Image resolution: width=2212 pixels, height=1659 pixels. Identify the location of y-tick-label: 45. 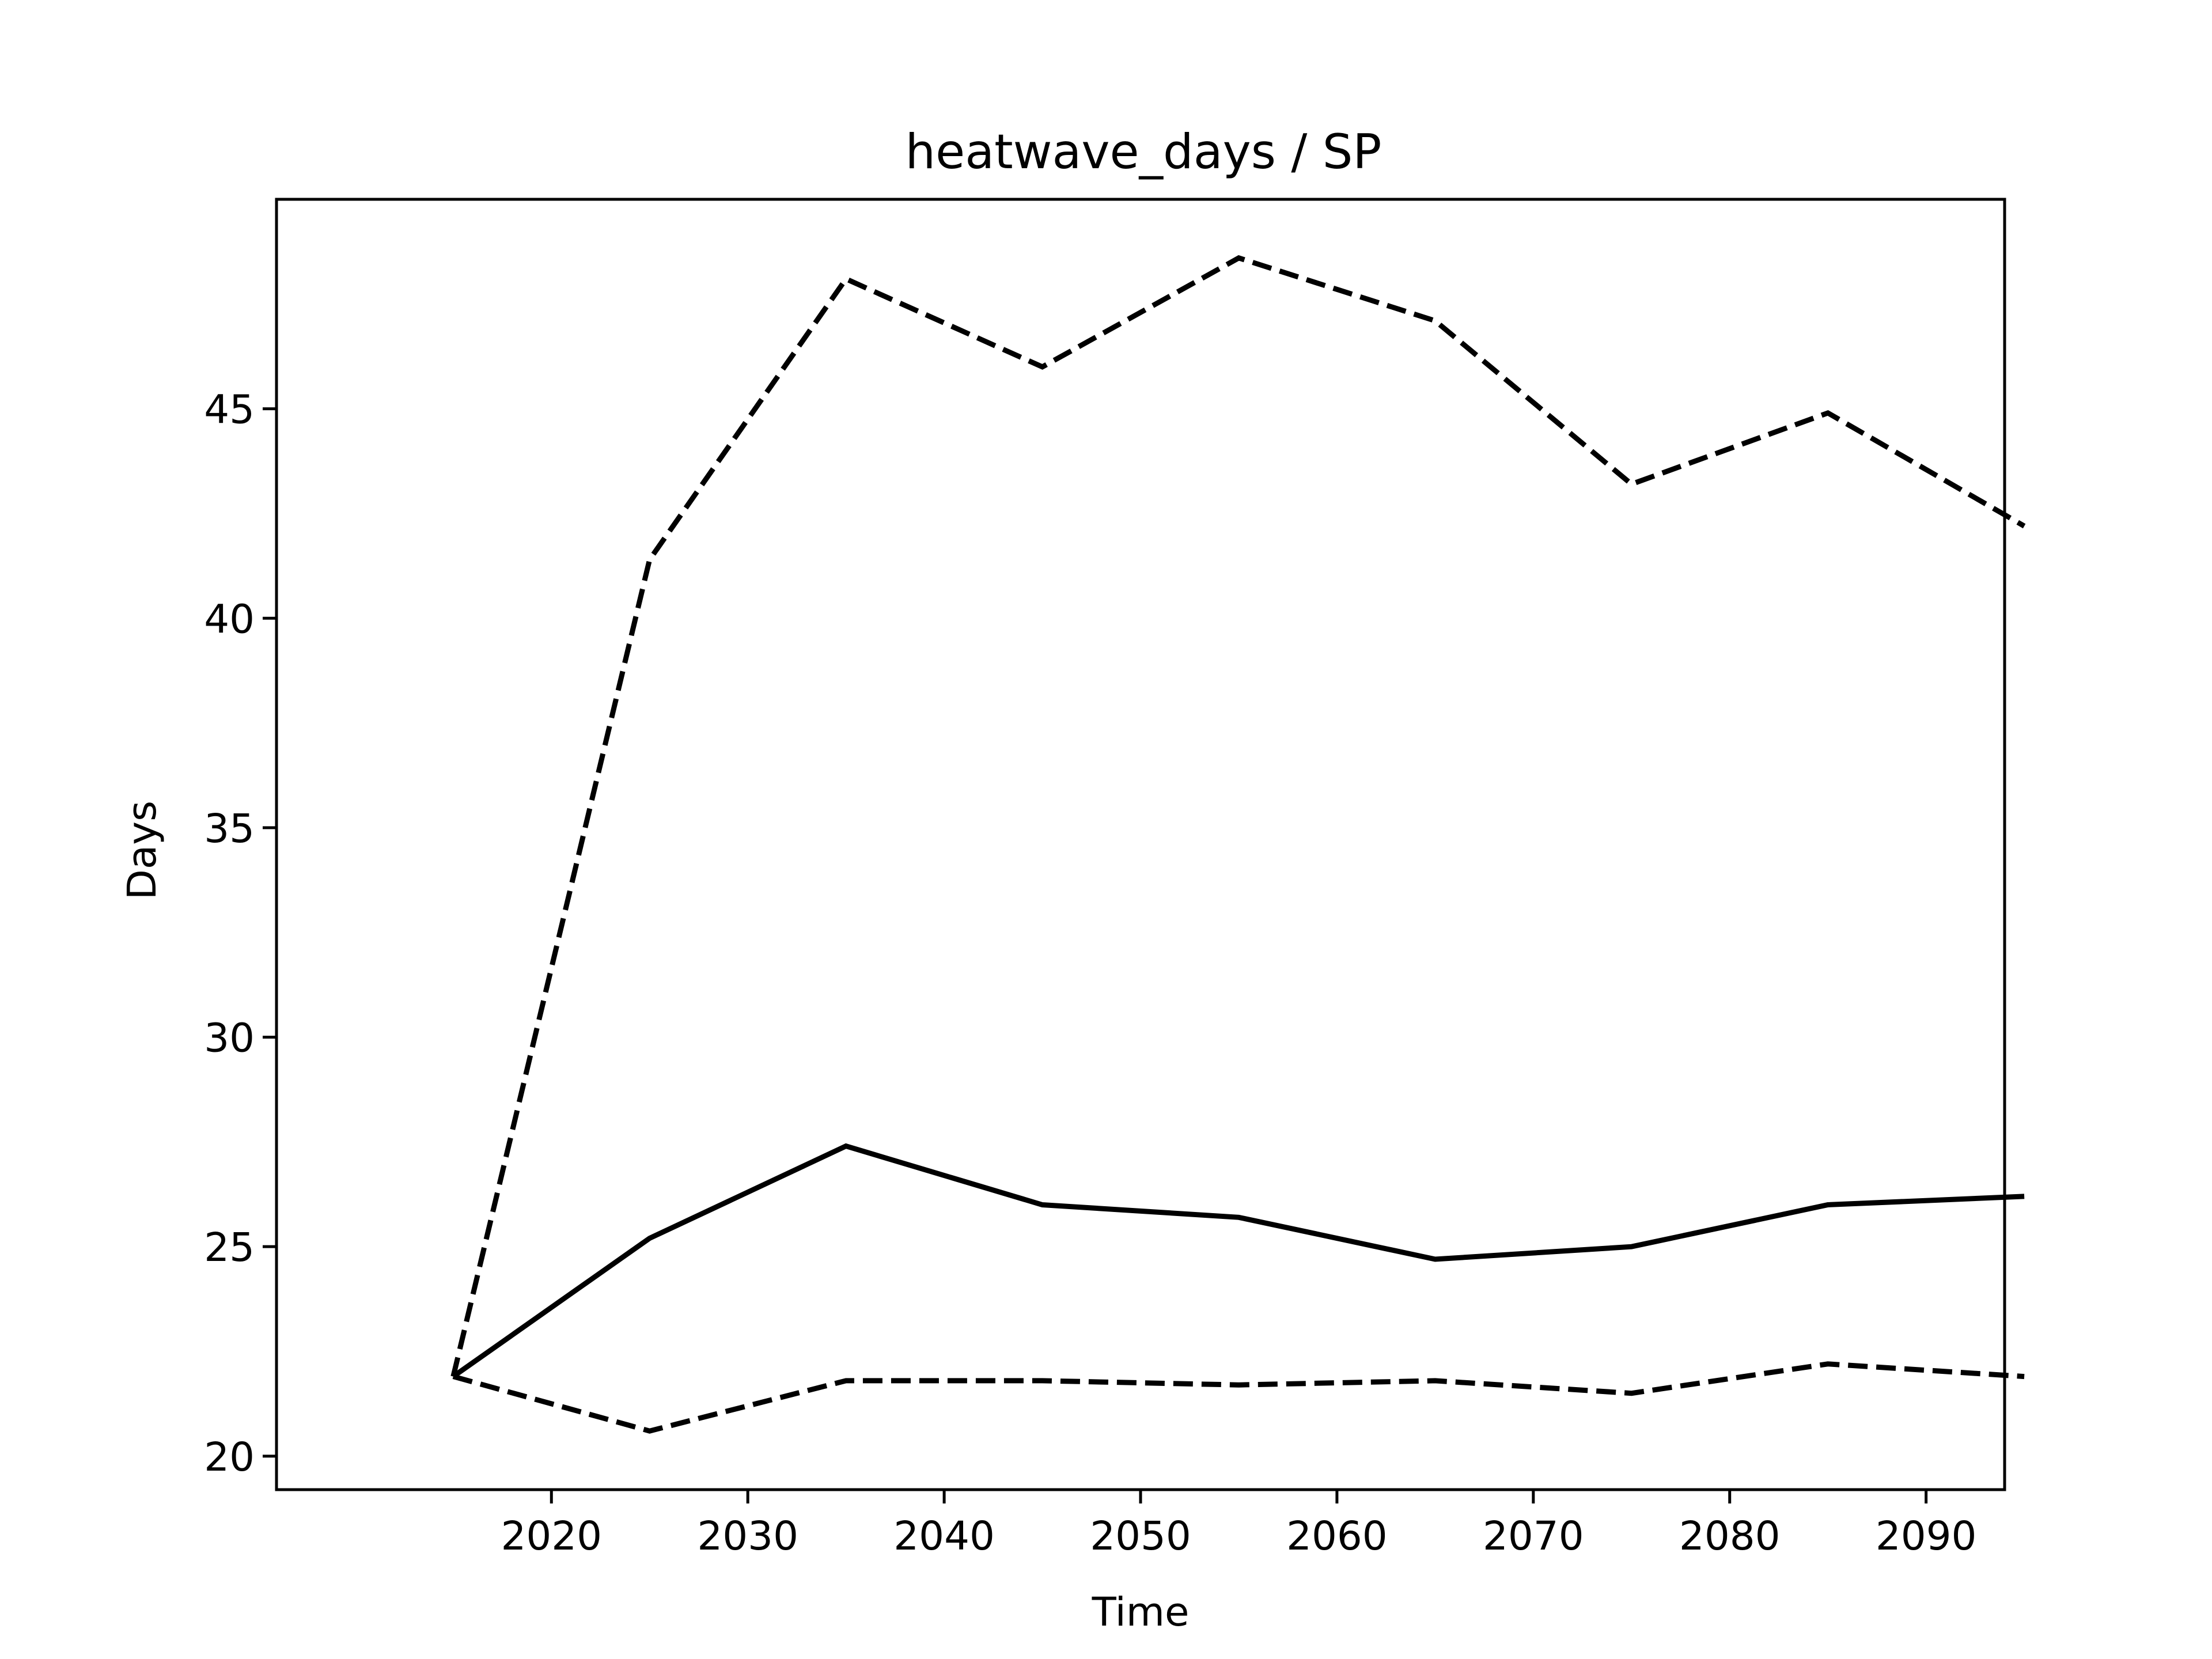
(229, 410).